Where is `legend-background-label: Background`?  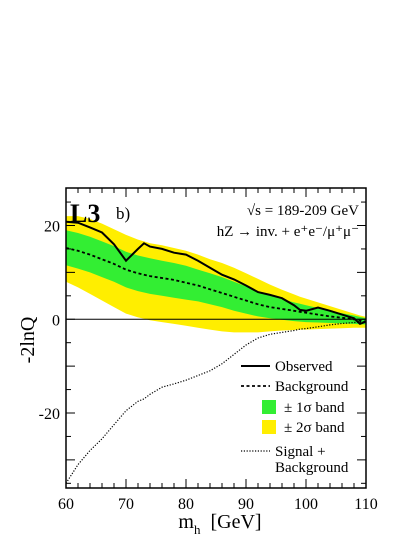 legend-background-label: Background is located at coordinates (312, 387).